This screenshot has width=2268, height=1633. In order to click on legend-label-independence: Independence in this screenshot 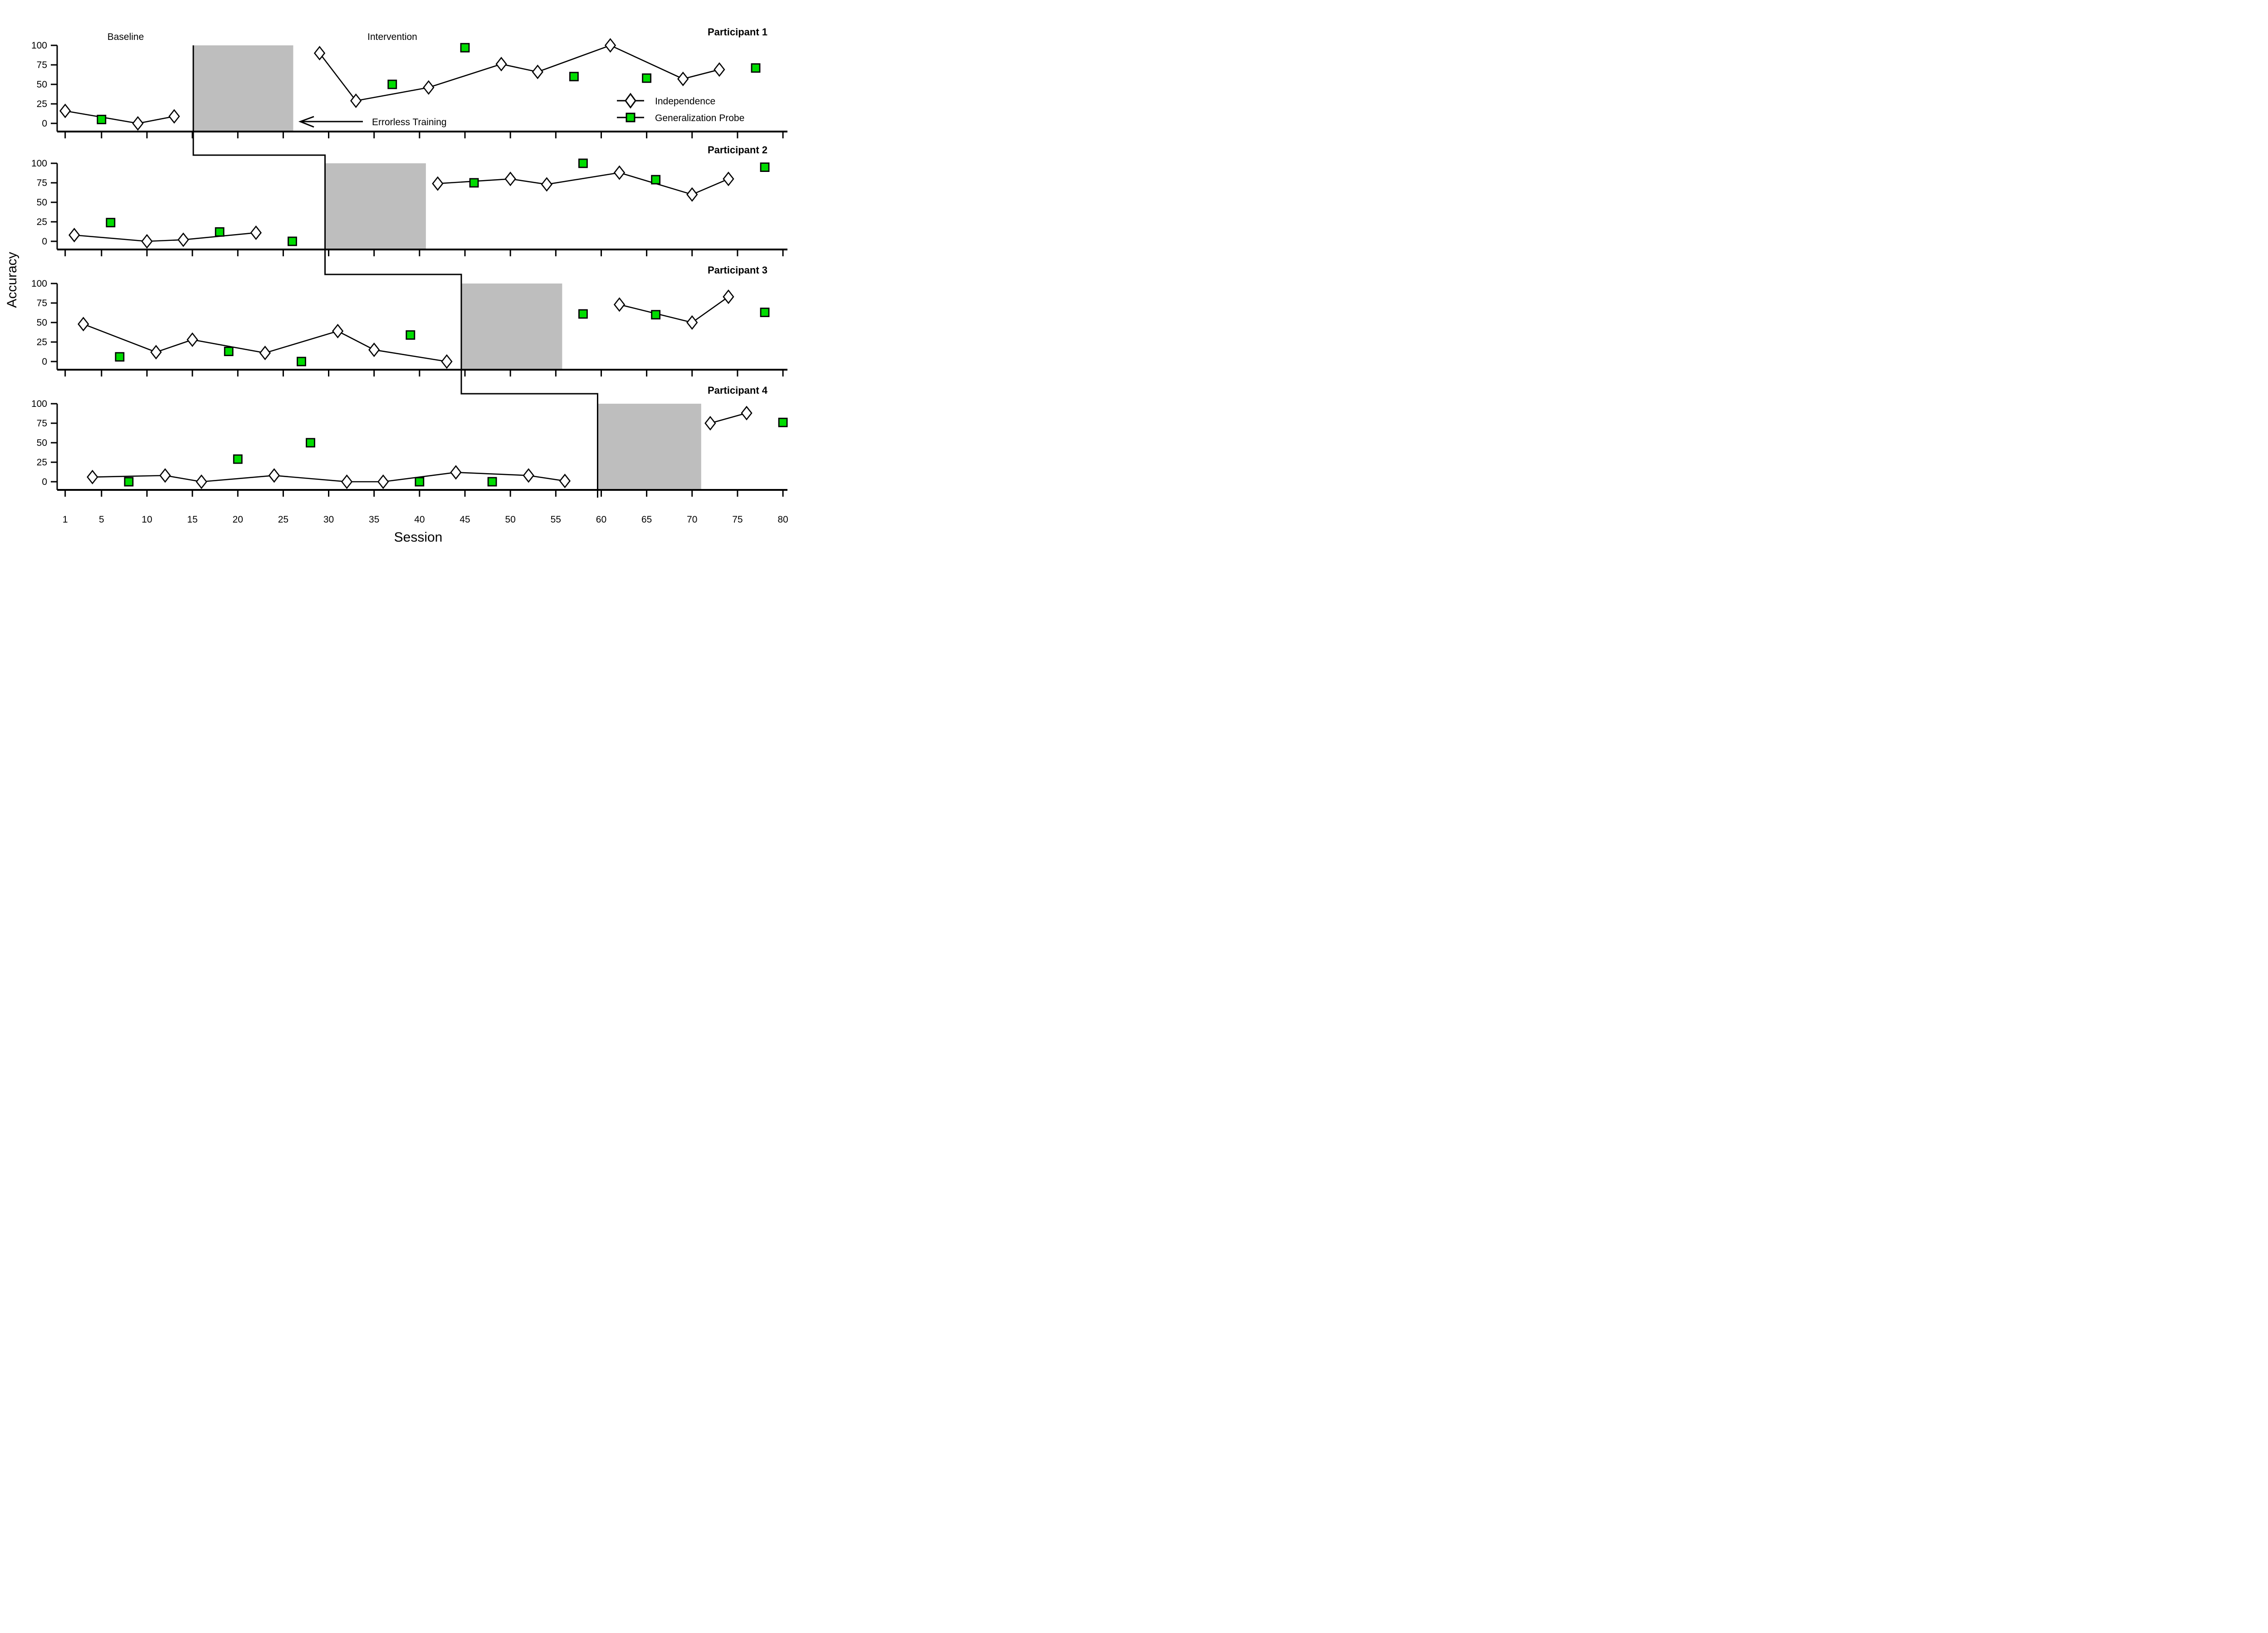, I will do `click(685, 101)`.